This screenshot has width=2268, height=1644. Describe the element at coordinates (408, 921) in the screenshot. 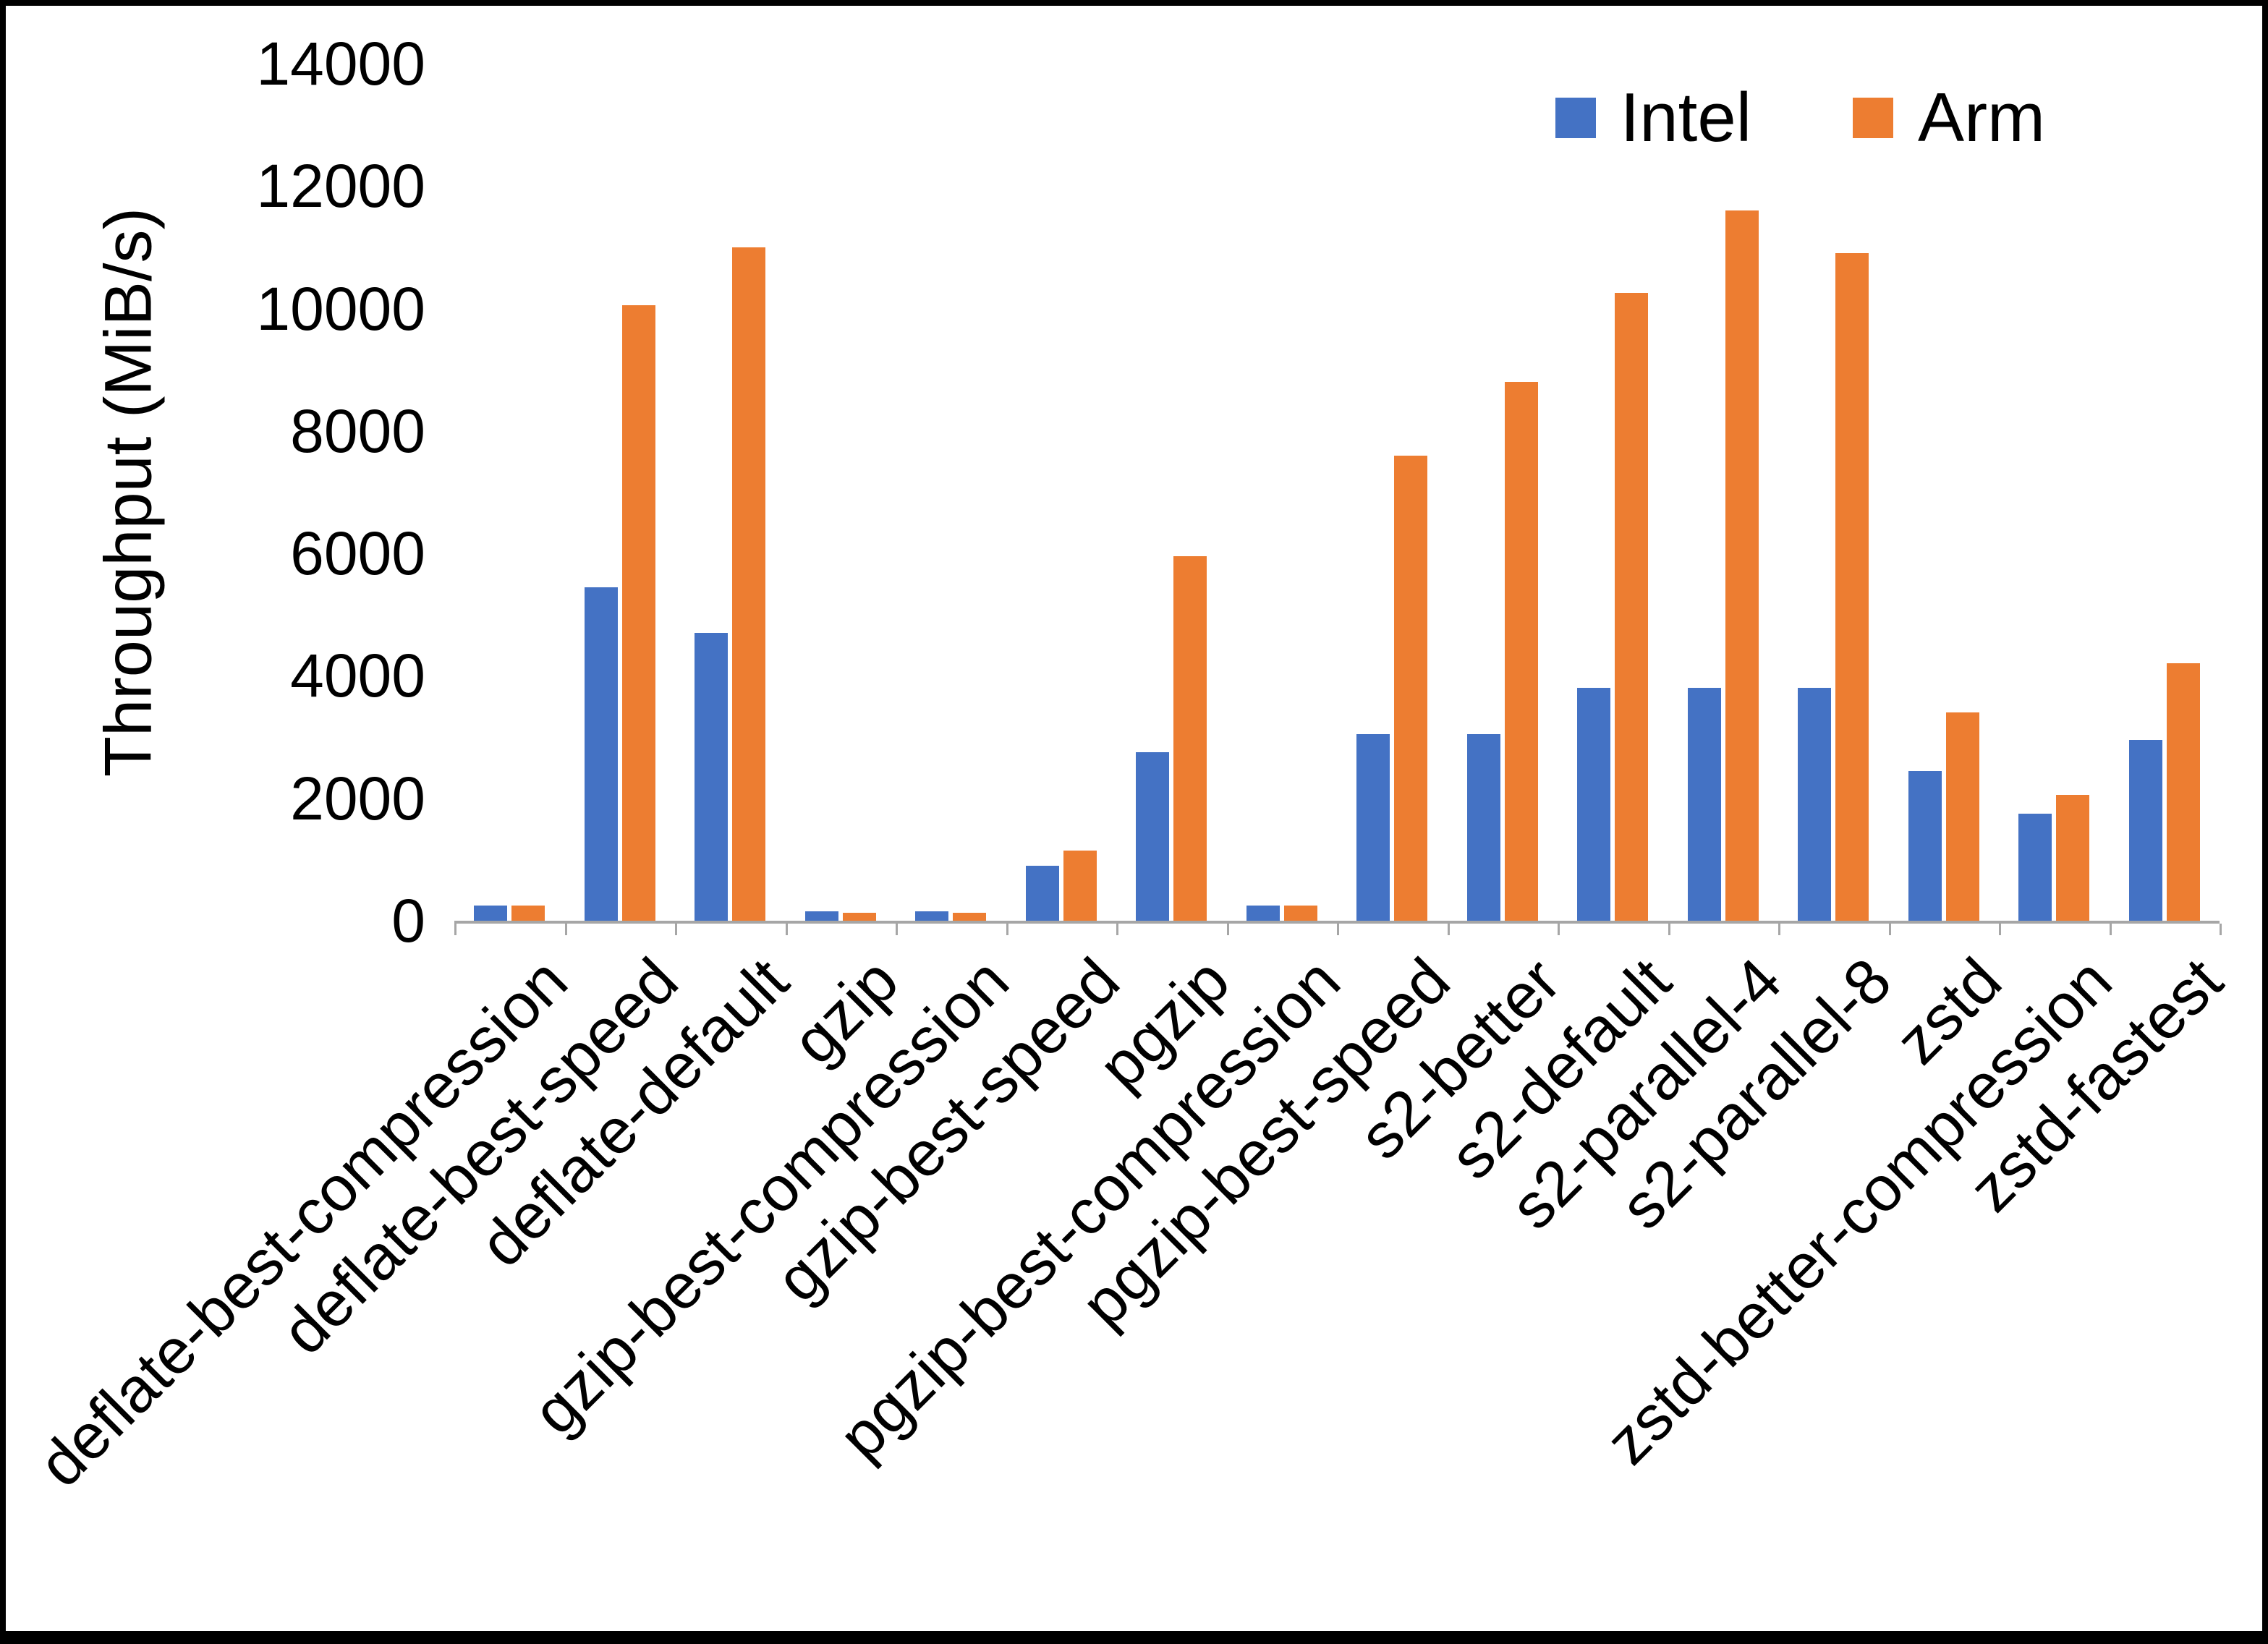

I see `y-axis-tick-label: 0` at that location.